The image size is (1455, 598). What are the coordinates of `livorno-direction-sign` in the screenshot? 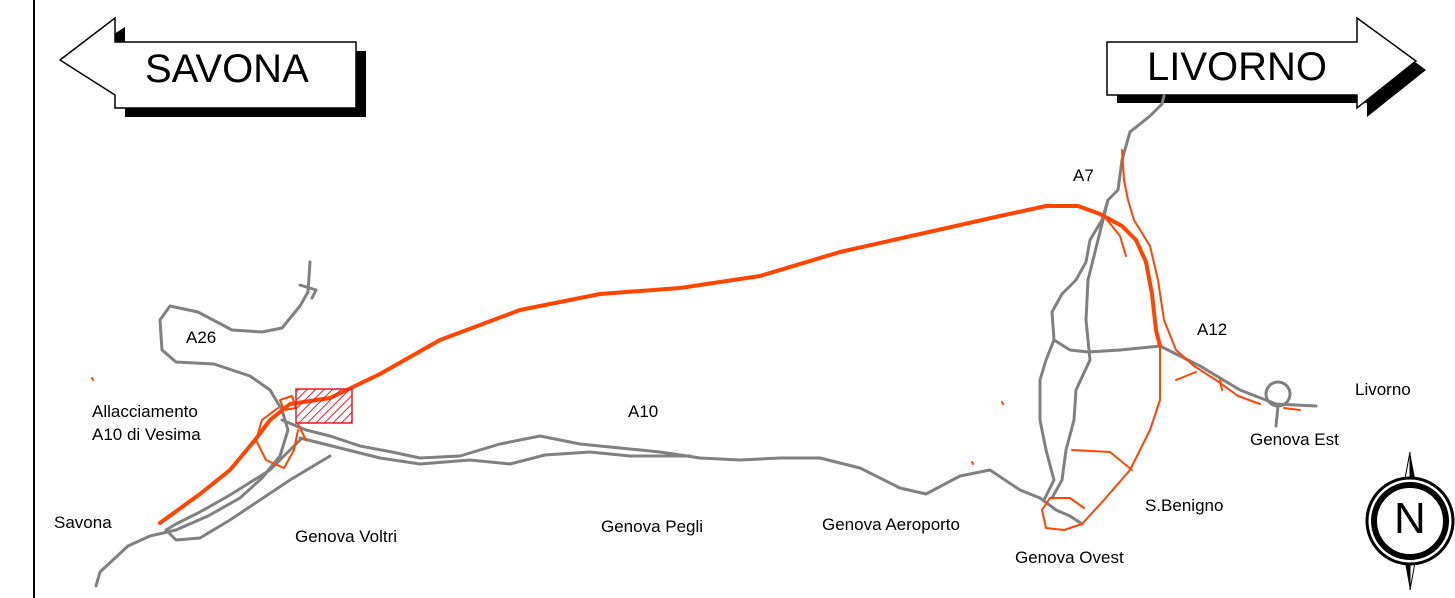 It's located at (1266, 66).